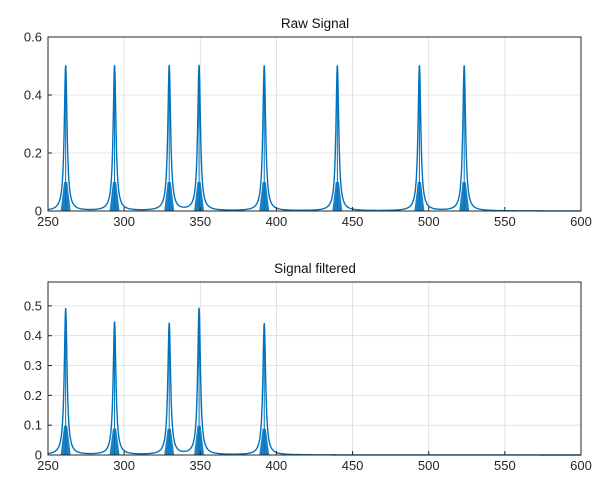  Describe the element at coordinates (315, 23) in the screenshot. I see `chart-title: Raw Signal` at that location.